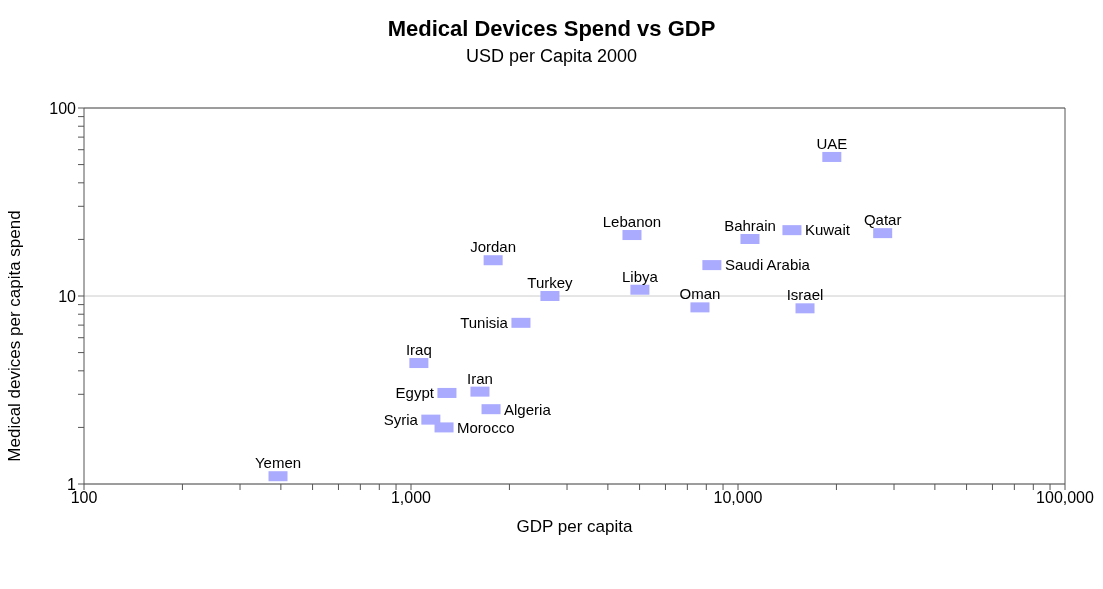 Image resolution: width=1103 pixels, height=589 pixels. I want to click on x-tick-label: 10,000, so click(738, 498).